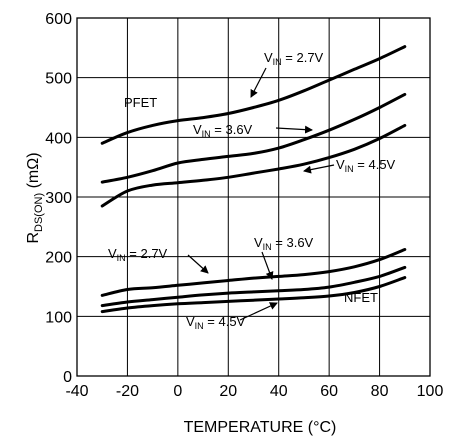  What do you see at coordinates (279, 391) in the screenshot?
I see `x-tick-label: 40` at bounding box center [279, 391].